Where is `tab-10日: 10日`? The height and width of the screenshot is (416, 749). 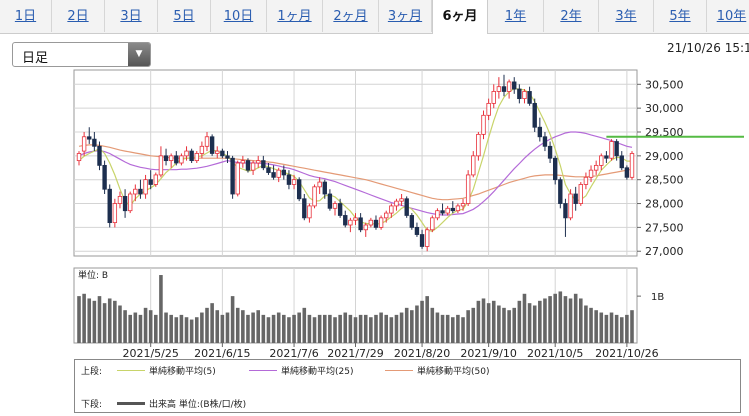
tab-10日: 10日 is located at coordinates (239, 16).